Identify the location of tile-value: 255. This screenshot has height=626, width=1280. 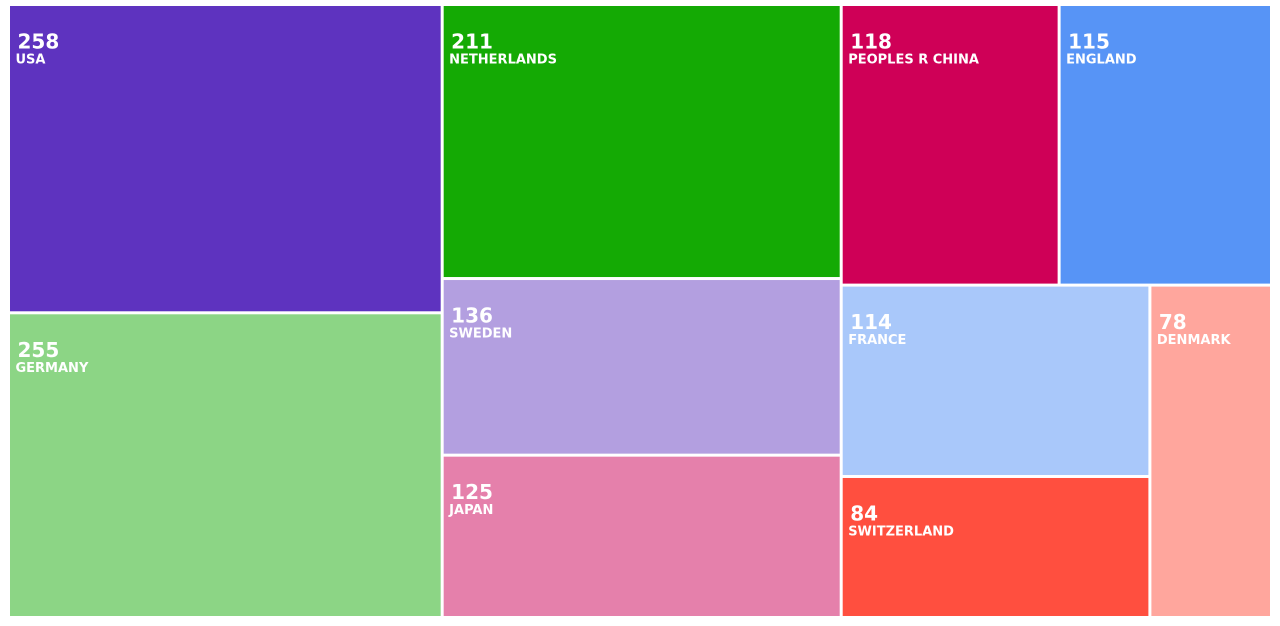
(39, 350).